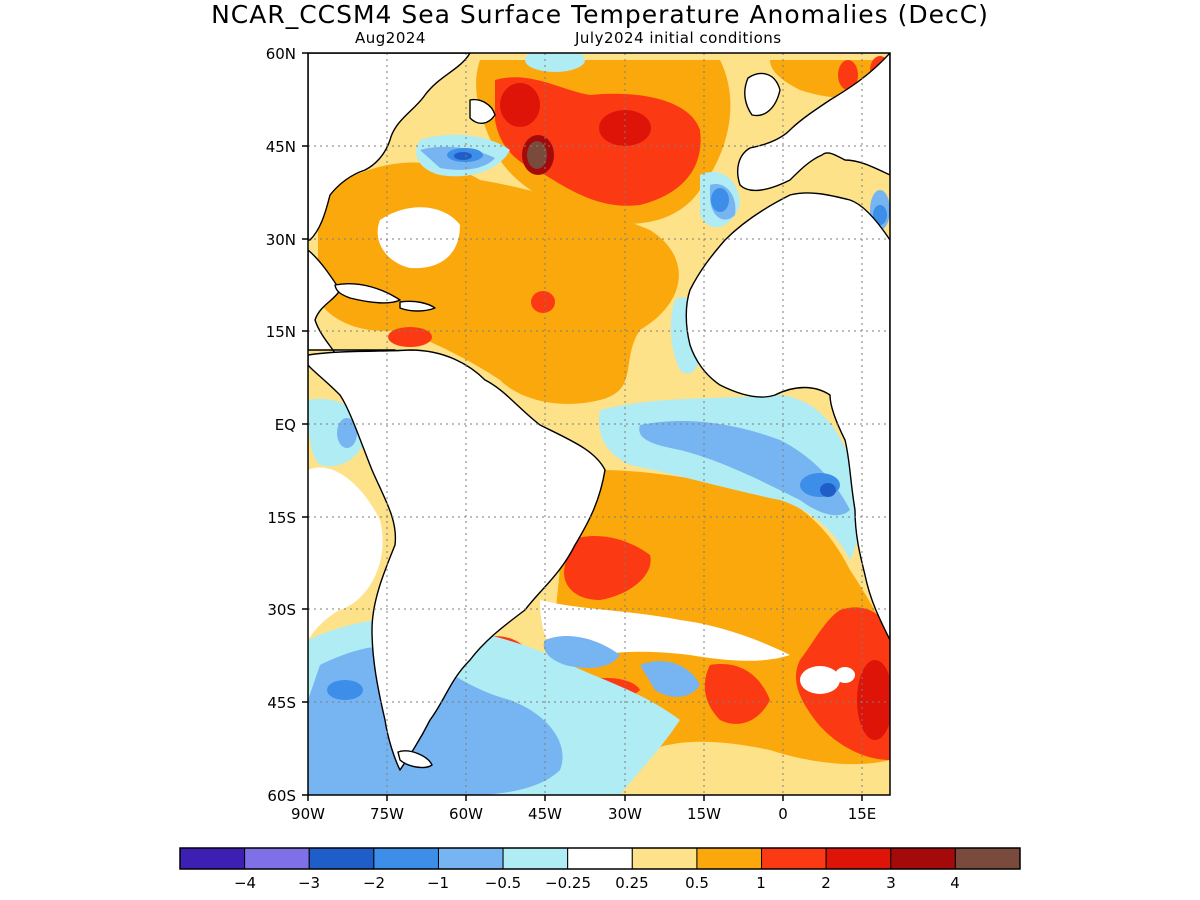 This screenshot has width=1200, height=900. What do you see at coordinates (281, 332) in the screenshot?
I see `lat-label-15n: 15N` at bounding box center [281, 332].